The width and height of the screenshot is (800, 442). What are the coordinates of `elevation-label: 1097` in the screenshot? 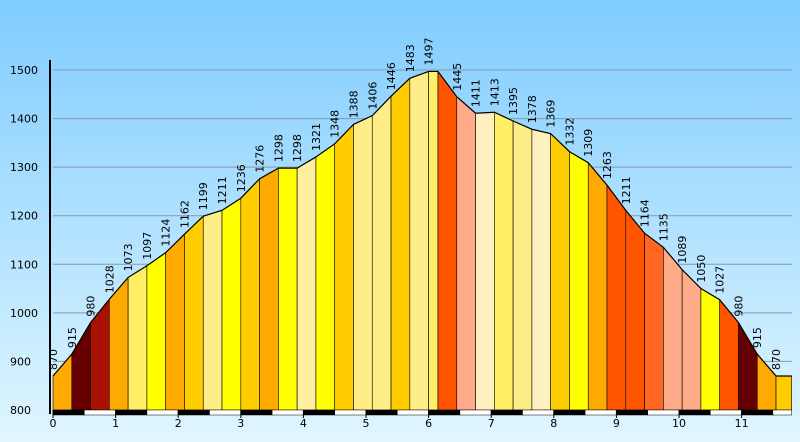 It's located at (147, 246).